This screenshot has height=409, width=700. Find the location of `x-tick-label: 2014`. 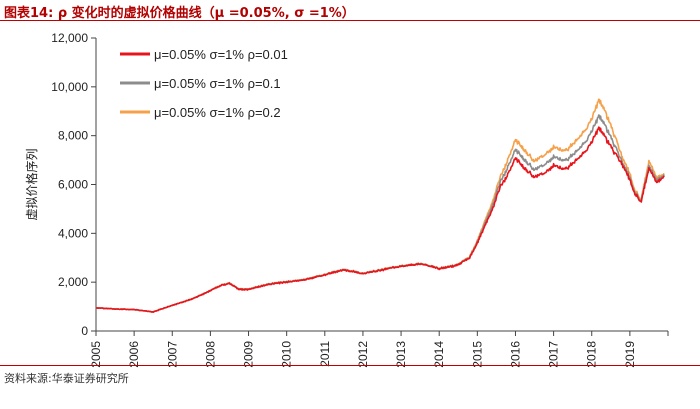

x-tick-label: 2014 is located at coordinates (439, 354).